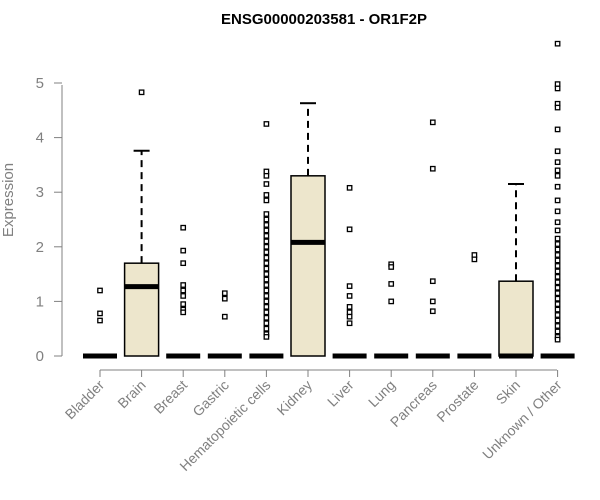  What do you see at coordinates (40, 83) in the screenshot?
I see `y-tick-label: 5` at bounding box center [40, 83].